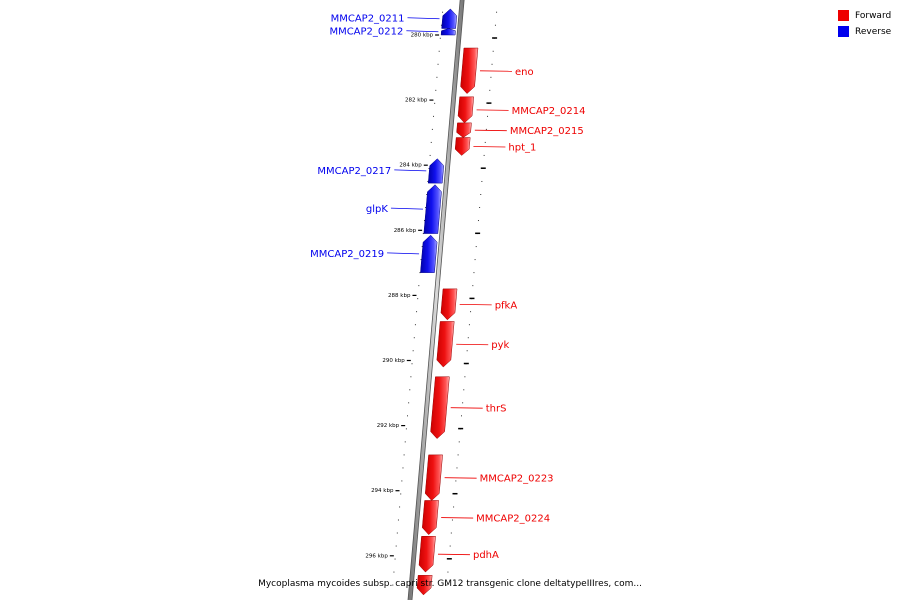 The width and height of the screenshot is (900, 600). I want to click on backbone-edge-left, so click(434, 300).